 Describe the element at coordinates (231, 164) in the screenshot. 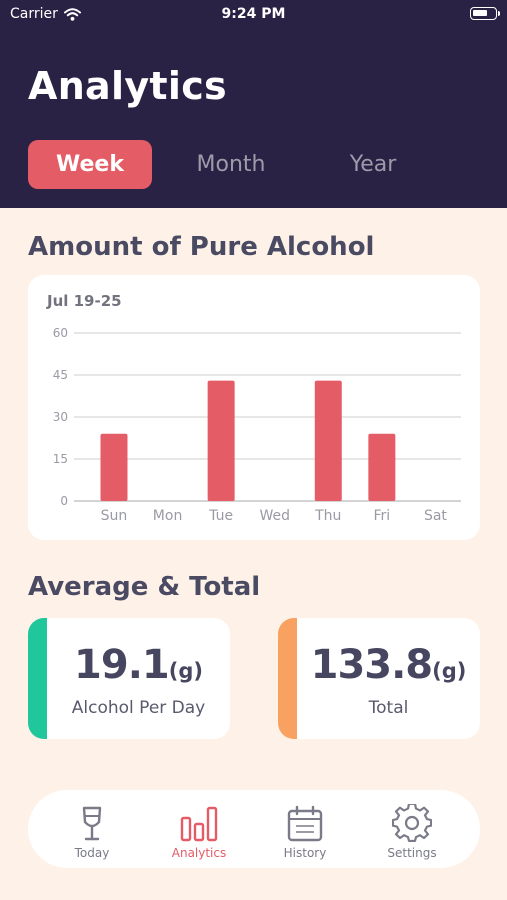

I see `tab-month: Month` at that location.